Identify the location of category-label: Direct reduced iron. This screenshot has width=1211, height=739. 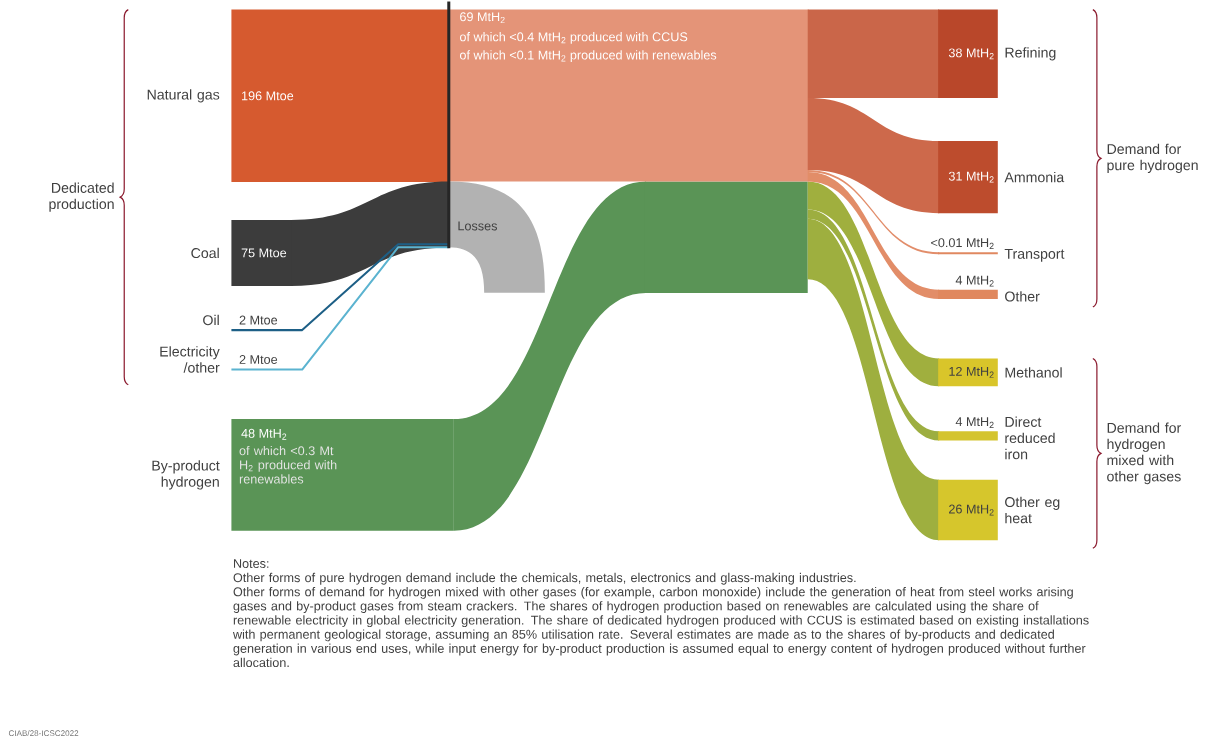
(1030, 438).